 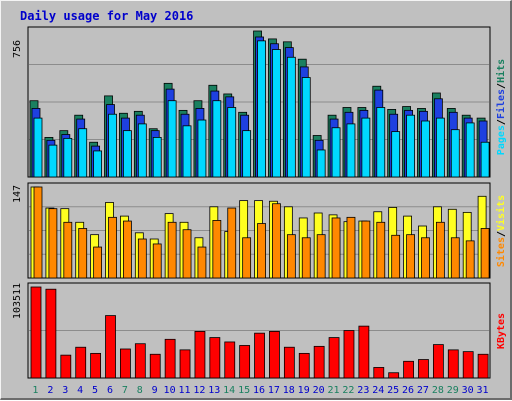 I want to click on day-label: 5, so click(x=95, y=390).